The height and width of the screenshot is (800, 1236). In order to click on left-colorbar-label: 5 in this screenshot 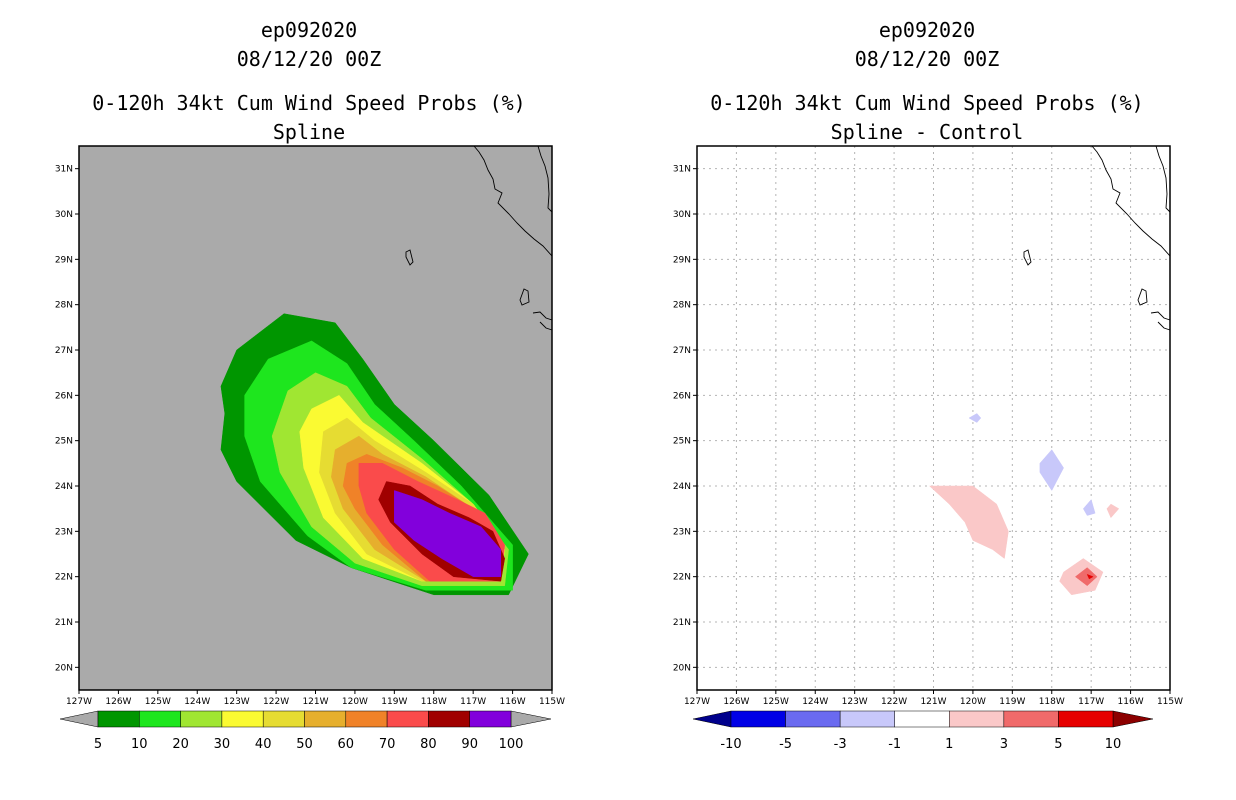, I will do `click(98, 744)`.